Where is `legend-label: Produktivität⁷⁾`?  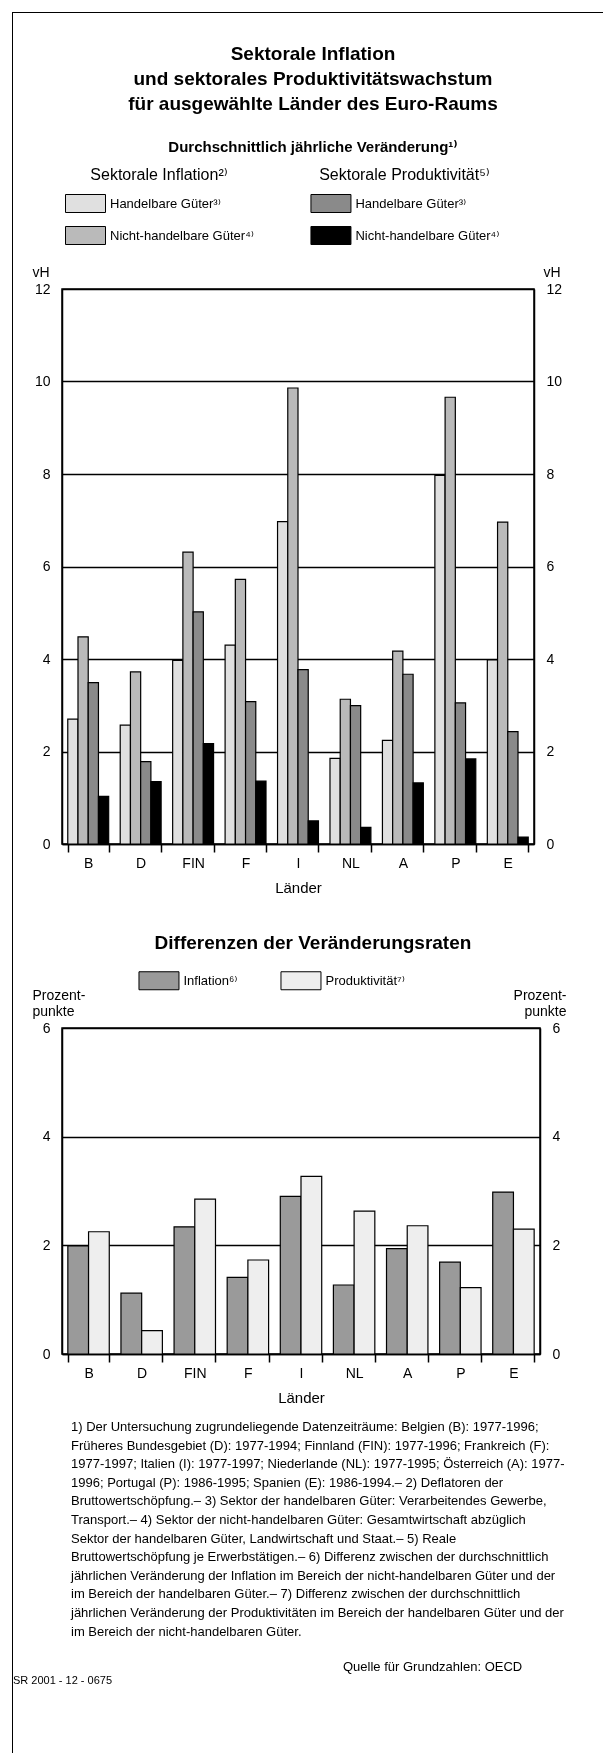
legend-label: Produktivität⁷⁾ is located at coordinates (365, 980).